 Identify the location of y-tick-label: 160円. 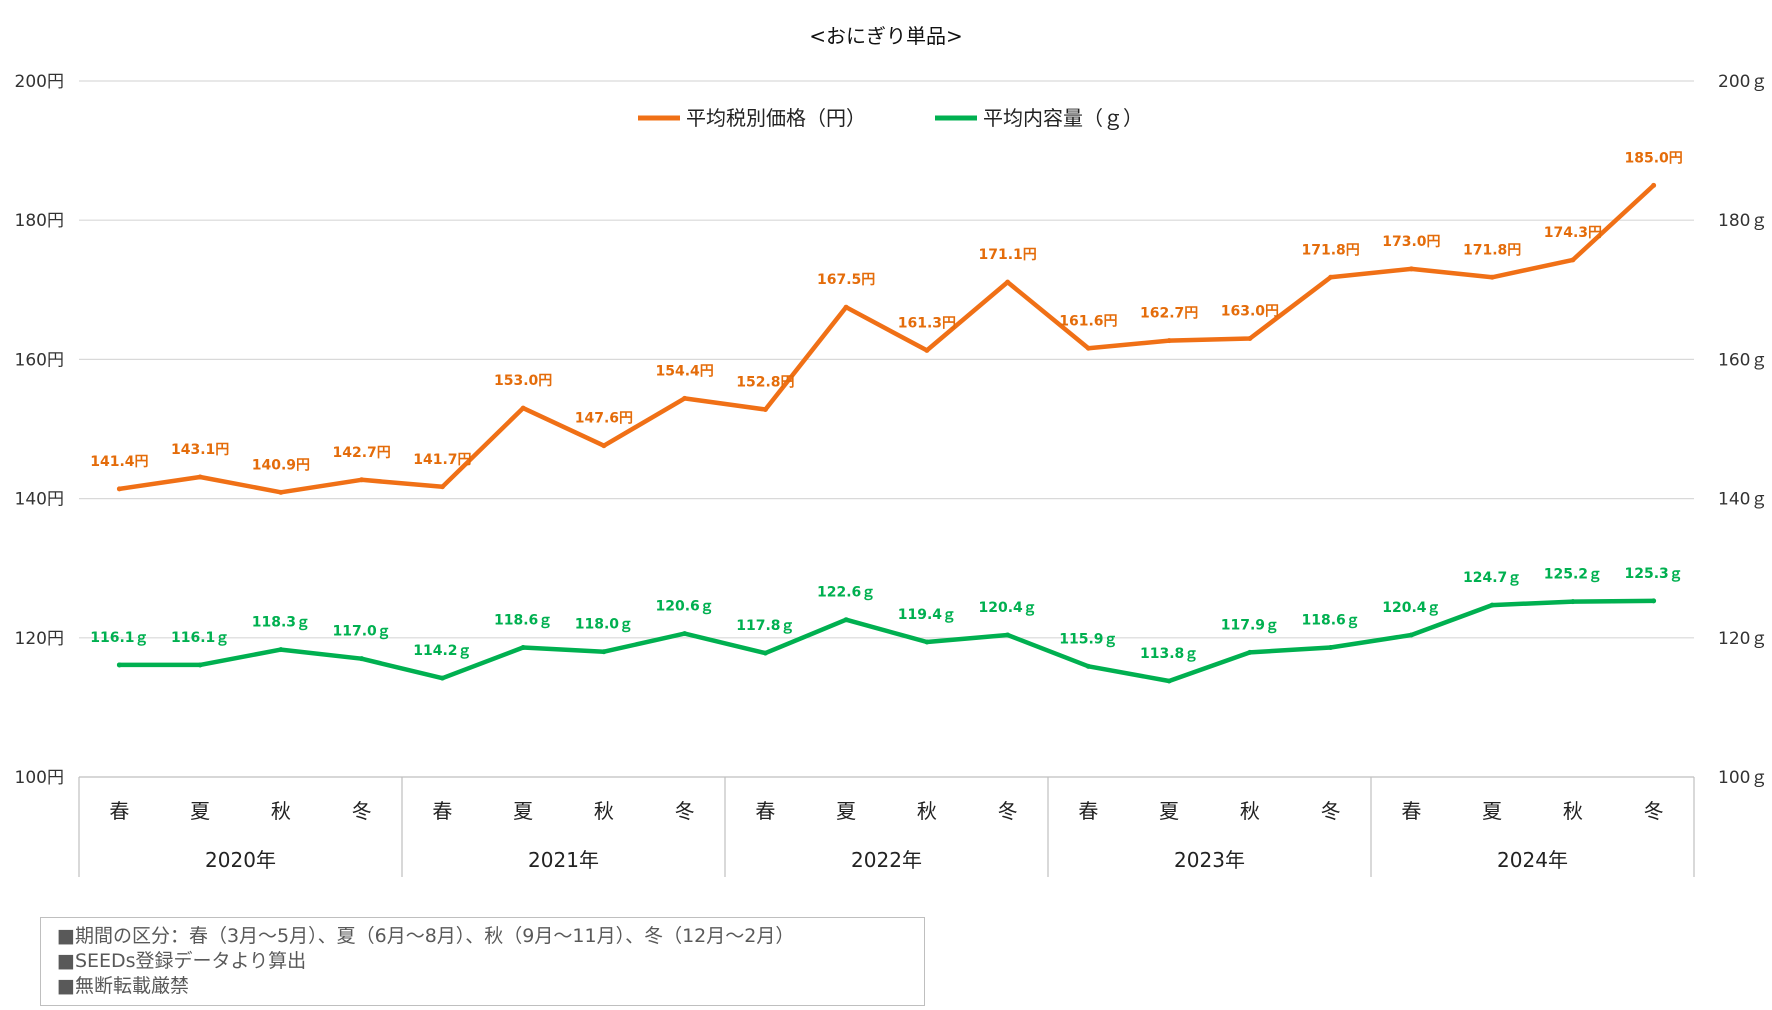
(39, 360).